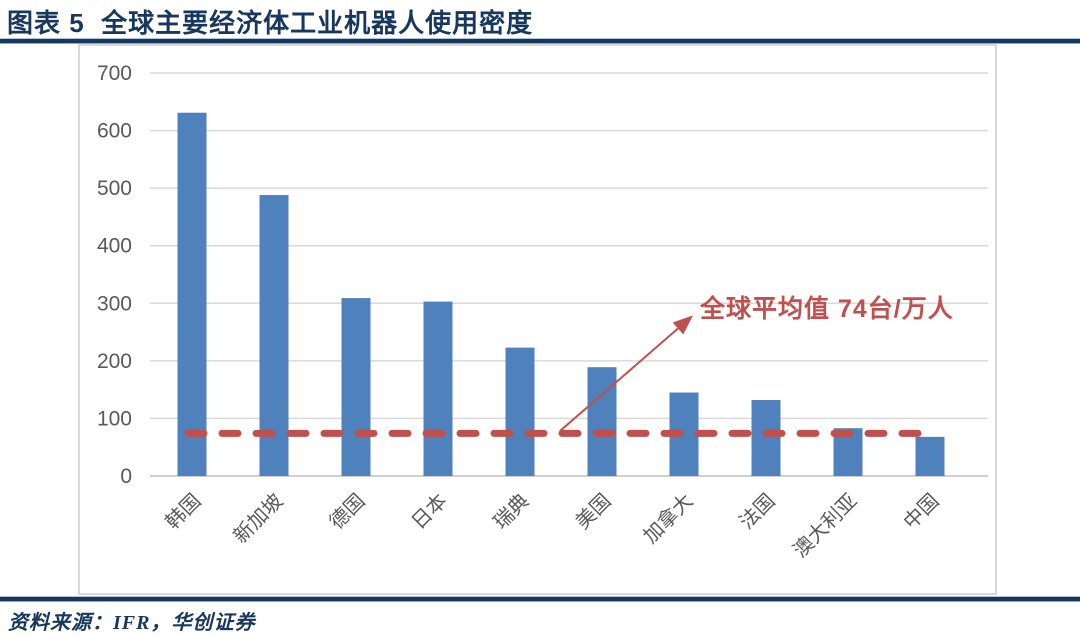  Describe the element at coordinates (114, 188) in the screenshot. I see `y-tick-label: 500` at that location.